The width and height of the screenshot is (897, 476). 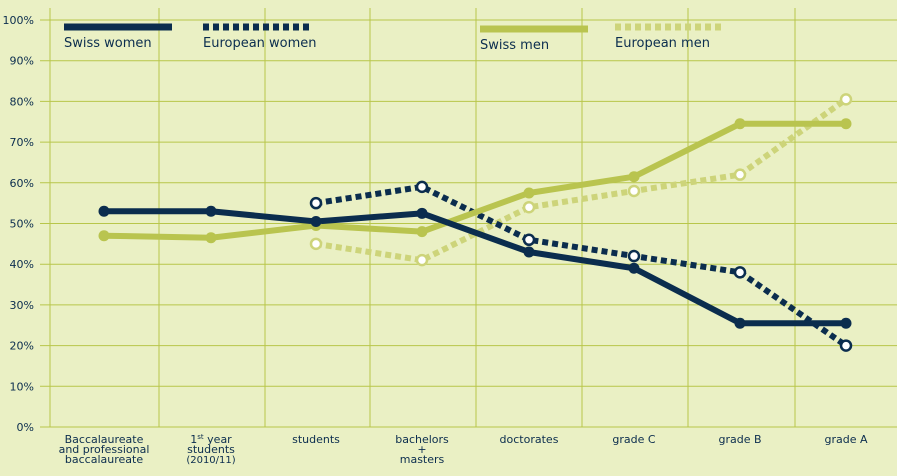 I want to click on x-tick-label-line: and professional, so click(x=104, y=449).